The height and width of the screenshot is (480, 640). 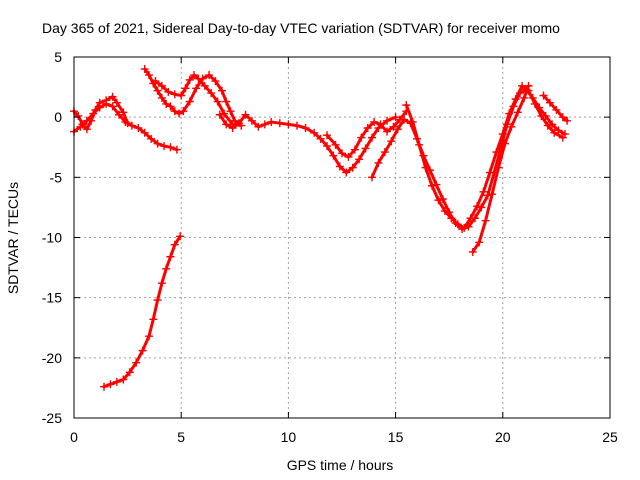 What do you see at coordinates (142, 311) in the screenshot?
I see `series-arc-c` at bounding box center [142, 311].